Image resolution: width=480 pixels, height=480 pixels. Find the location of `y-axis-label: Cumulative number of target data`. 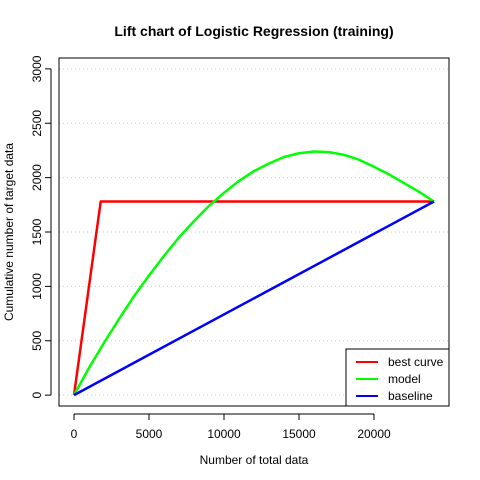

y-axis-label: Cumulative number of target data is located at coordinates (9, 232).